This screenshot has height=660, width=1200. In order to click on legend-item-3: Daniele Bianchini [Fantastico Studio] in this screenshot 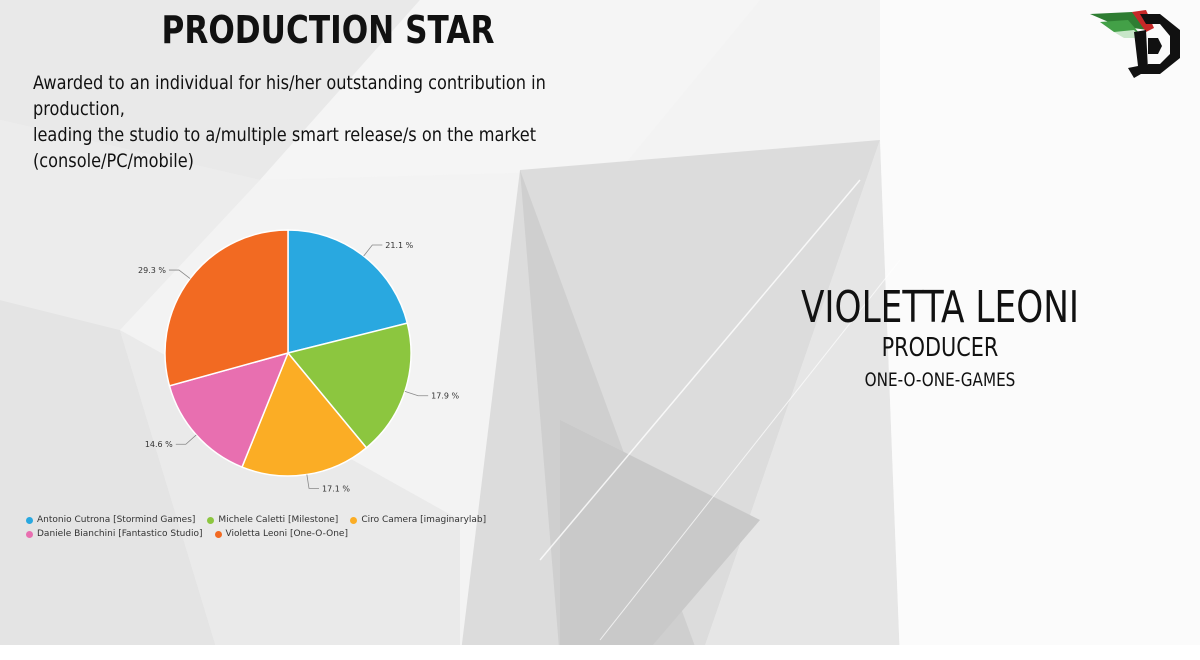, I will do `click(114, 534)`.